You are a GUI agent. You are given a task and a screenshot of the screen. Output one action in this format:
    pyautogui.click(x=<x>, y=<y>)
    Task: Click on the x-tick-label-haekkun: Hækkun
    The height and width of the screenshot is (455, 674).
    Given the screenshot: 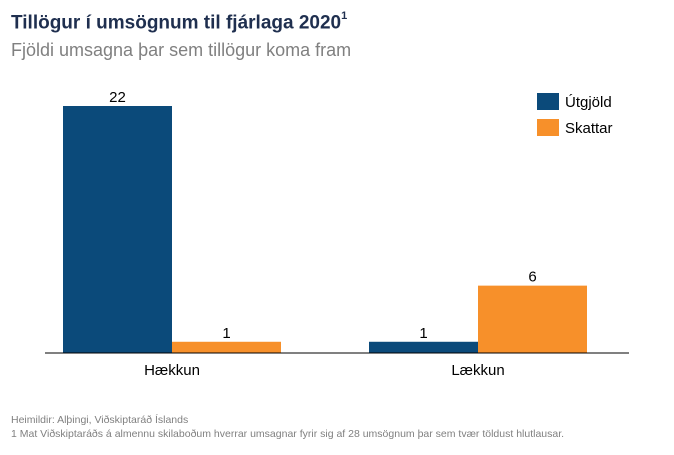 What is the action you would take?
    pyautogui.click(x=172, y=370)
    